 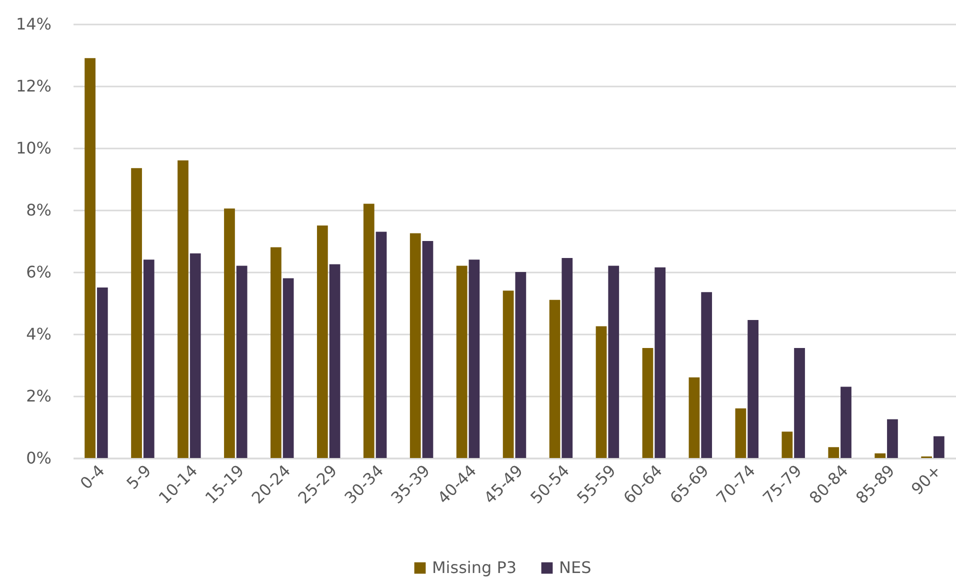 What do you see at coordinates (34, 24) in the screenshot?
I see `y-tick-label: 14%` at bounding box center [34, 24].